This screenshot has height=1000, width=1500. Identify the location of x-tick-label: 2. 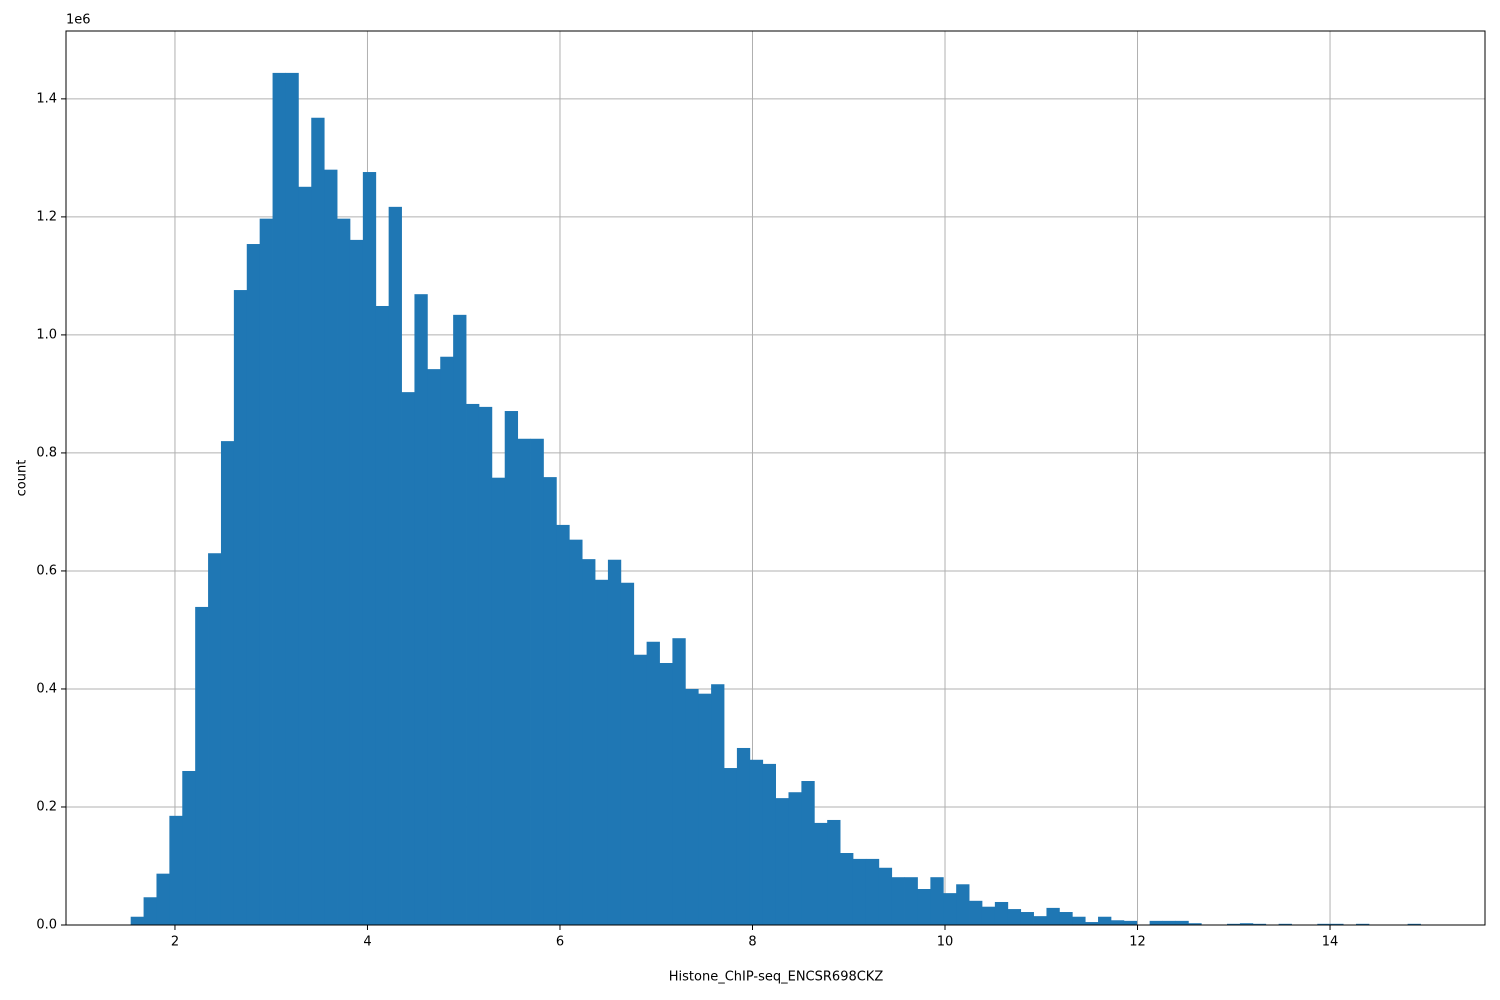
(175, 942).